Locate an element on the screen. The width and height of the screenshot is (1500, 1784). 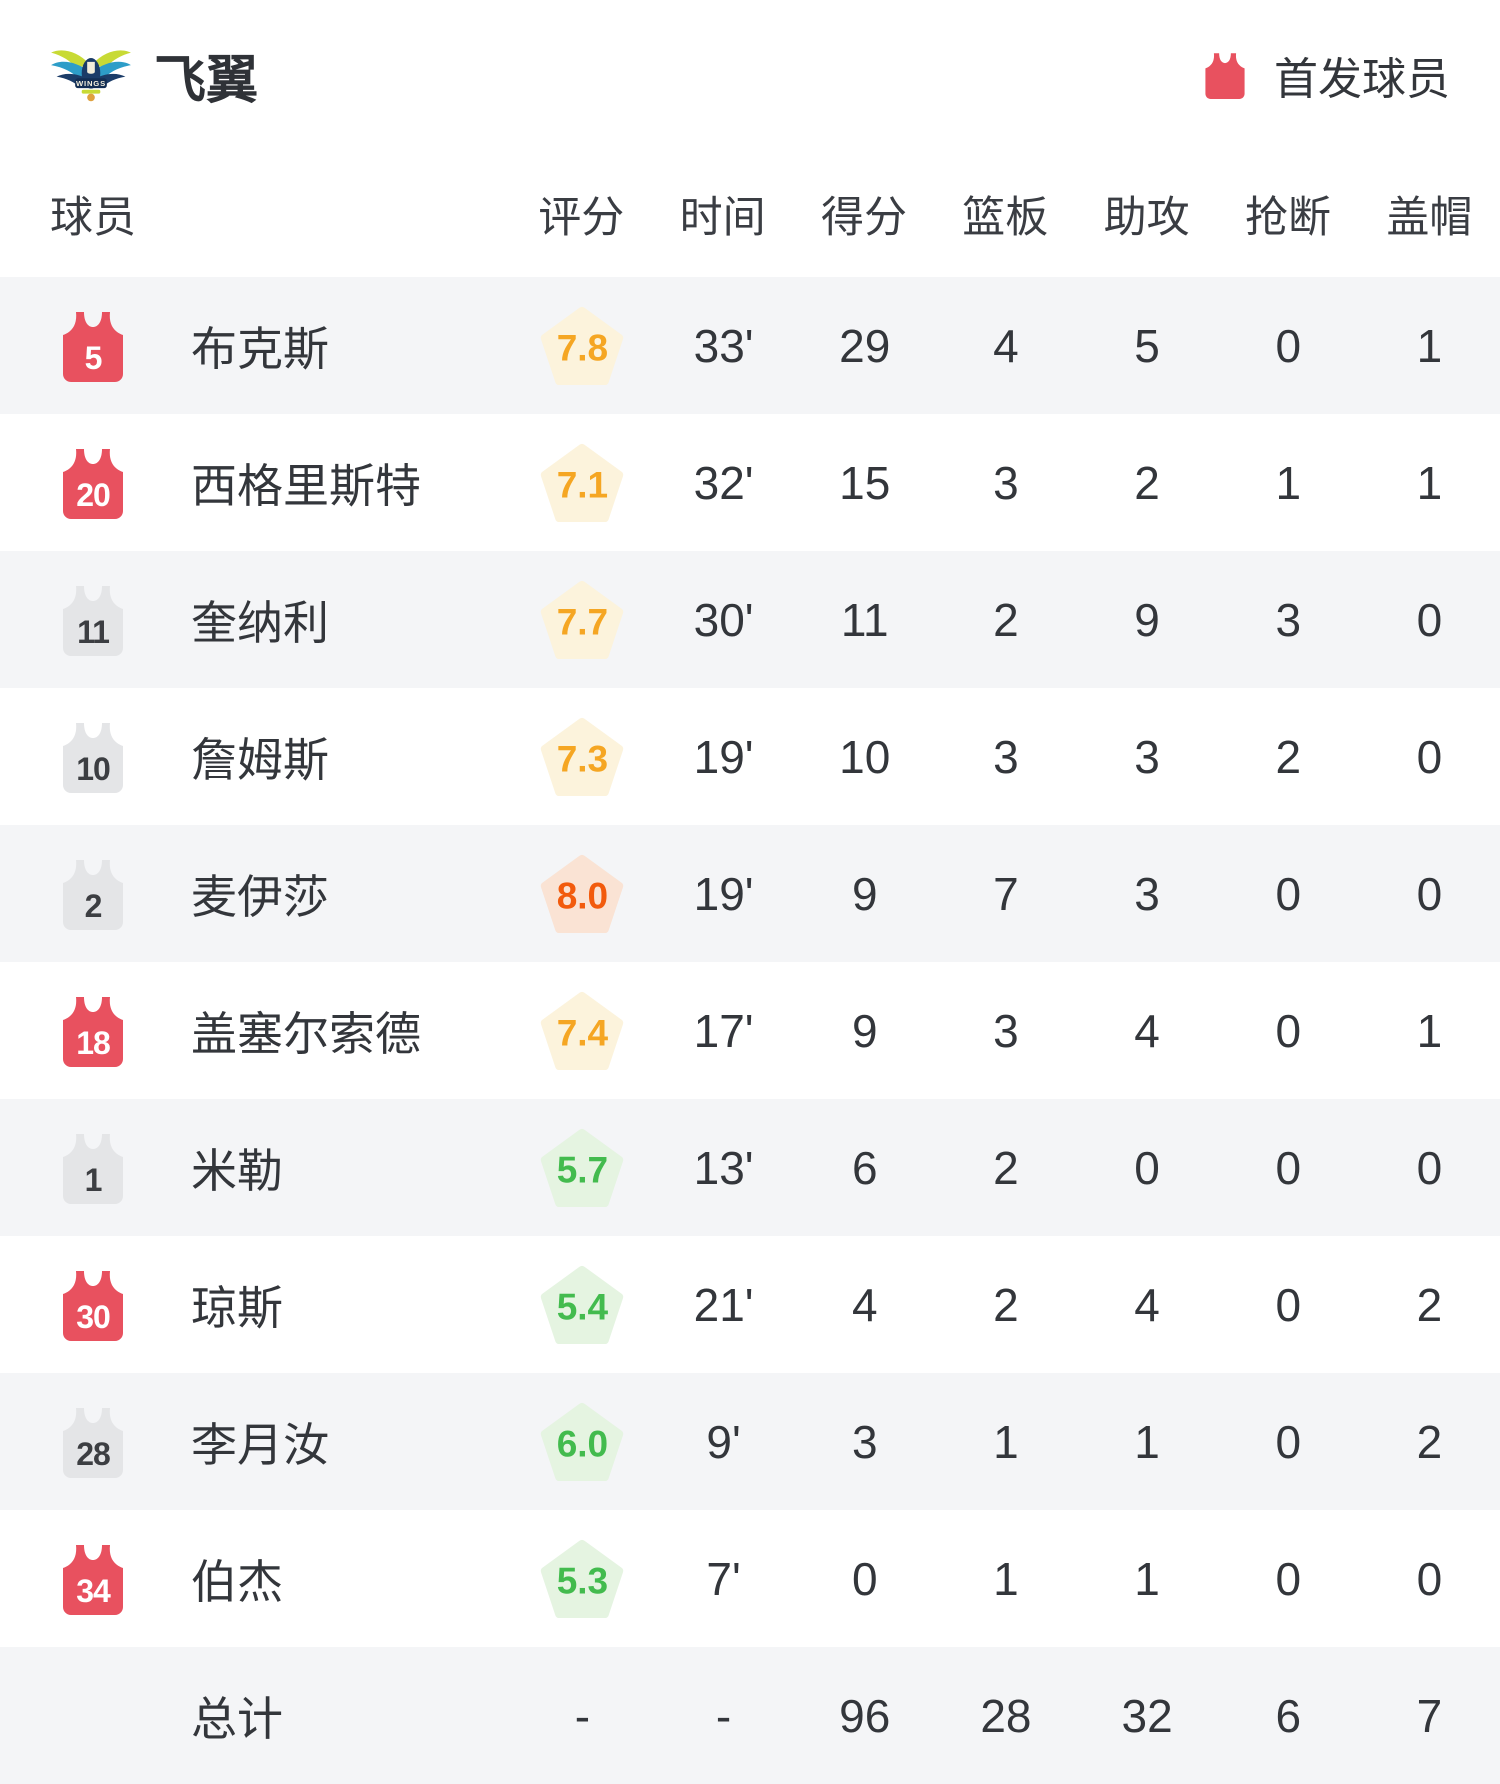
stat-time: 7' is located at coordinates (723, 1578).